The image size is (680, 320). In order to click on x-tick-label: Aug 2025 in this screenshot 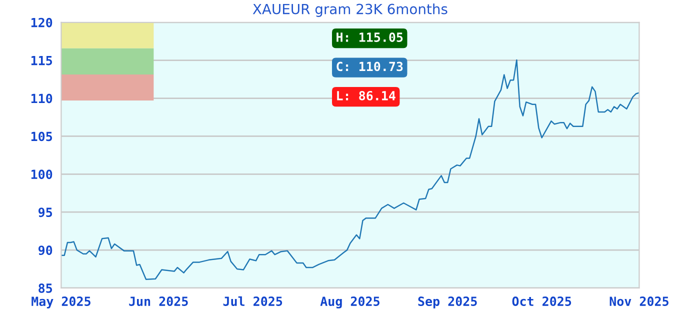, I will do `click(350, 302)`.